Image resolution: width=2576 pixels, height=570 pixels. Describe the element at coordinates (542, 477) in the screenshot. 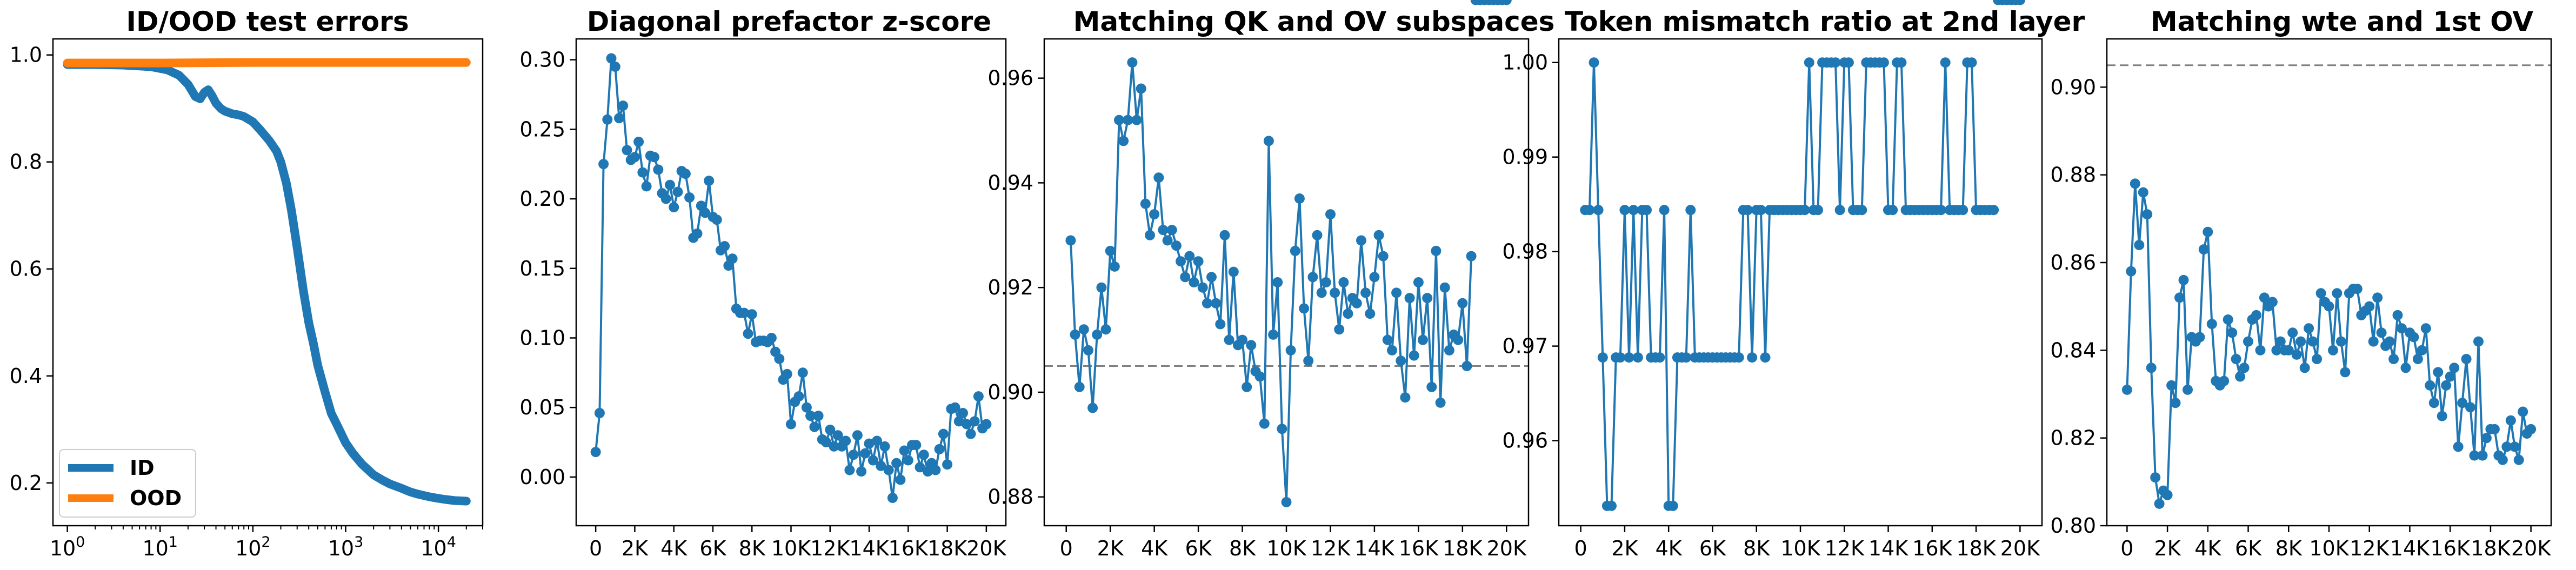

I see `y-tick-label: 0.00` at that location.